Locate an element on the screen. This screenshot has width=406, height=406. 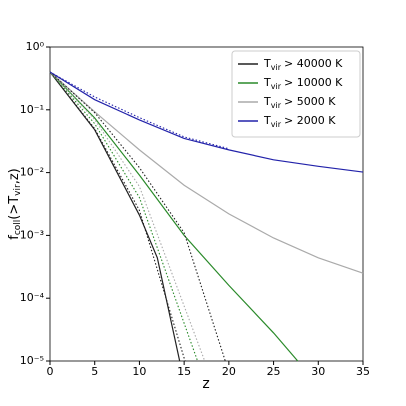
y-label-part: f is located at coordinates (14, 237).